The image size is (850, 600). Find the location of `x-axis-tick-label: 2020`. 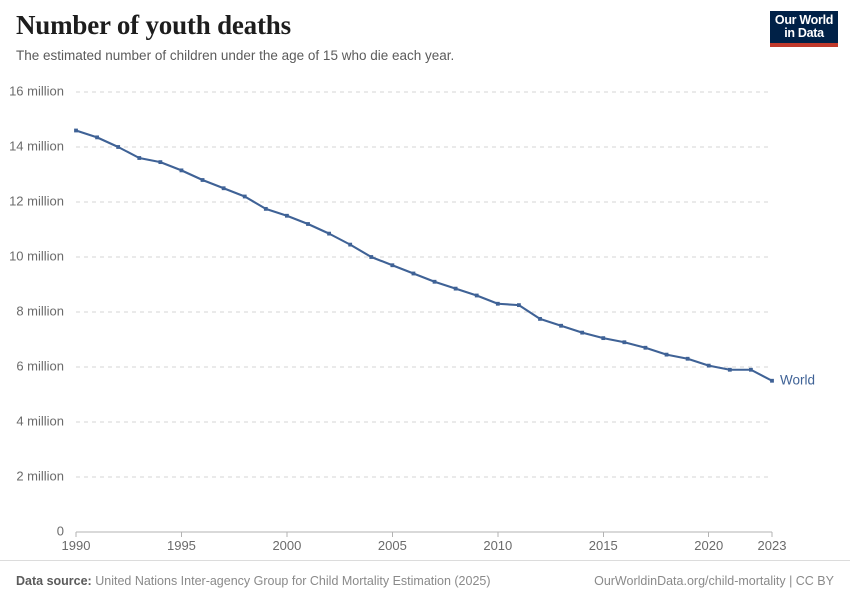

x-axis-tick-label: 2020 is located at coordinates (708, 545).